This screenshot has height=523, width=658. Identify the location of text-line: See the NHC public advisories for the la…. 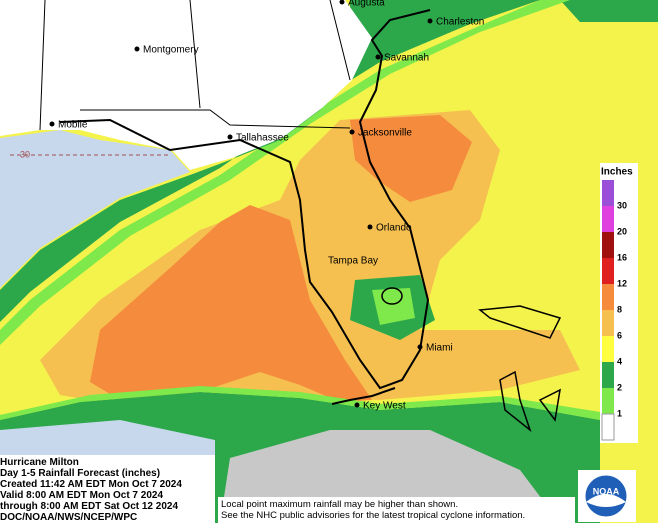
(373, 515).